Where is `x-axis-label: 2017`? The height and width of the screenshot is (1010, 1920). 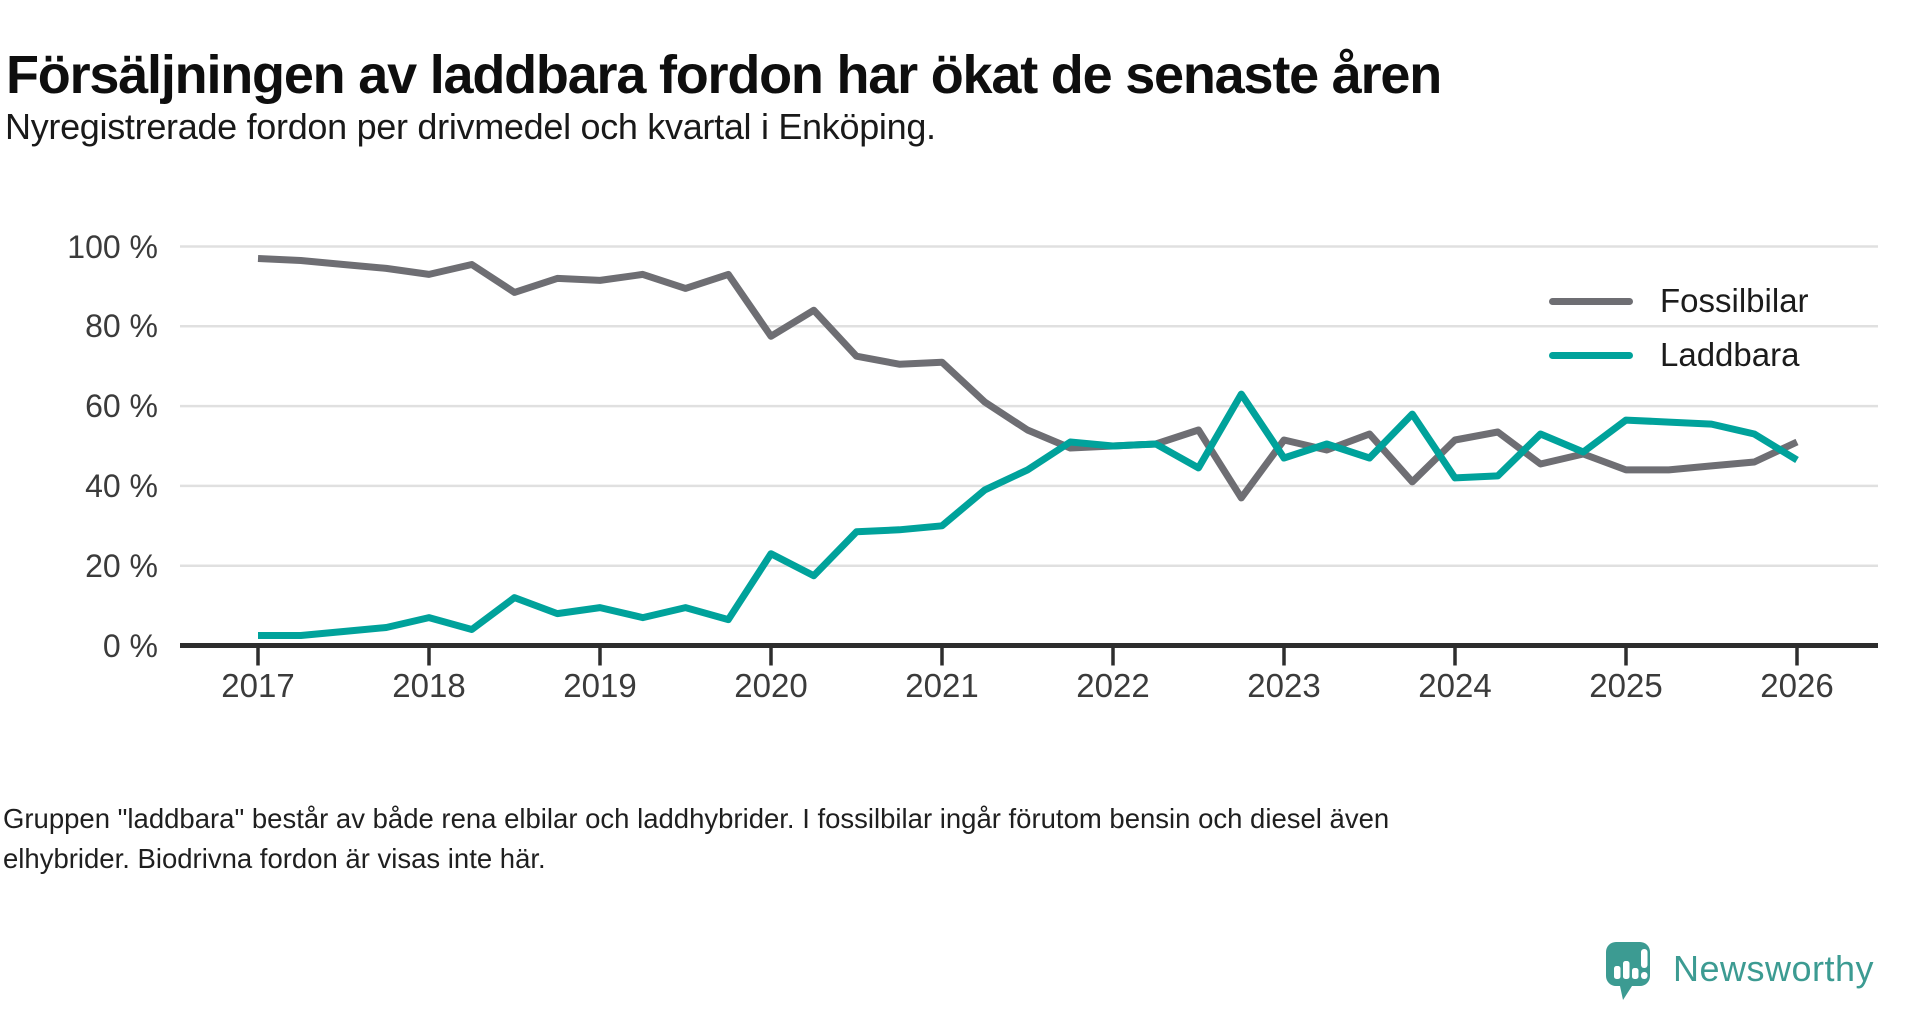
x-axis-label: 2017 is located at coordinates (258, 685).